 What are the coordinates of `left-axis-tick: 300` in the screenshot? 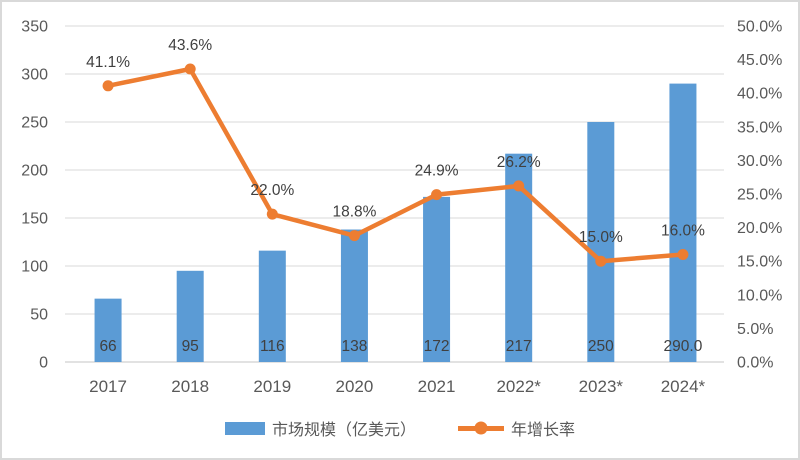 It's located at (34, 75).